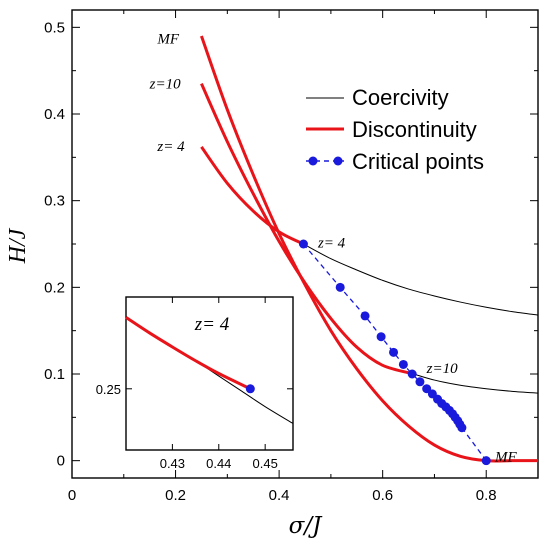 Image resolution: width=553 pixels, height=542 pixels. I want to click on inset-y-tick-labels: 0.25, so click(108, 389).